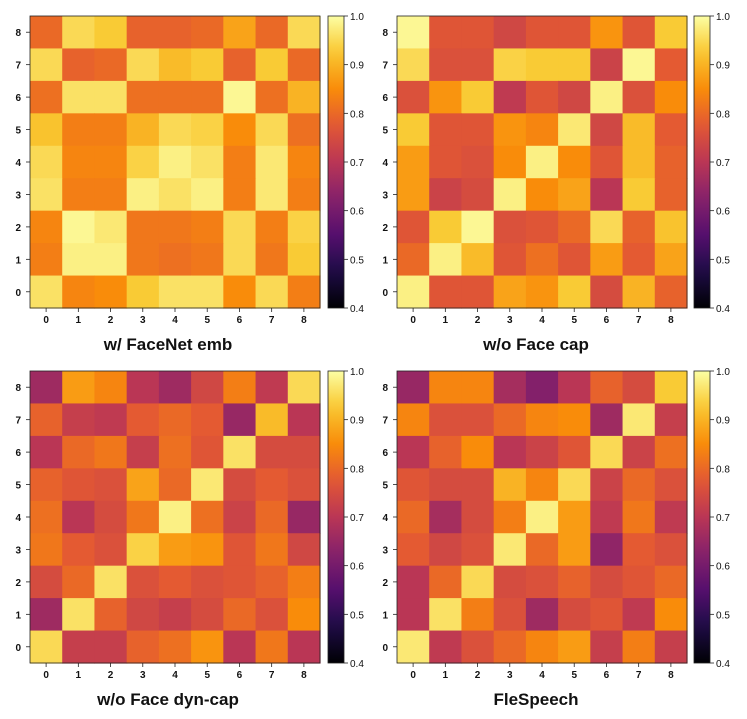 This screenshot has height=719, width=747. What do you see at coordinates (240, 675) in the screenshot?
I see `x-tick-label: 6` at bounding box center [240, 675].